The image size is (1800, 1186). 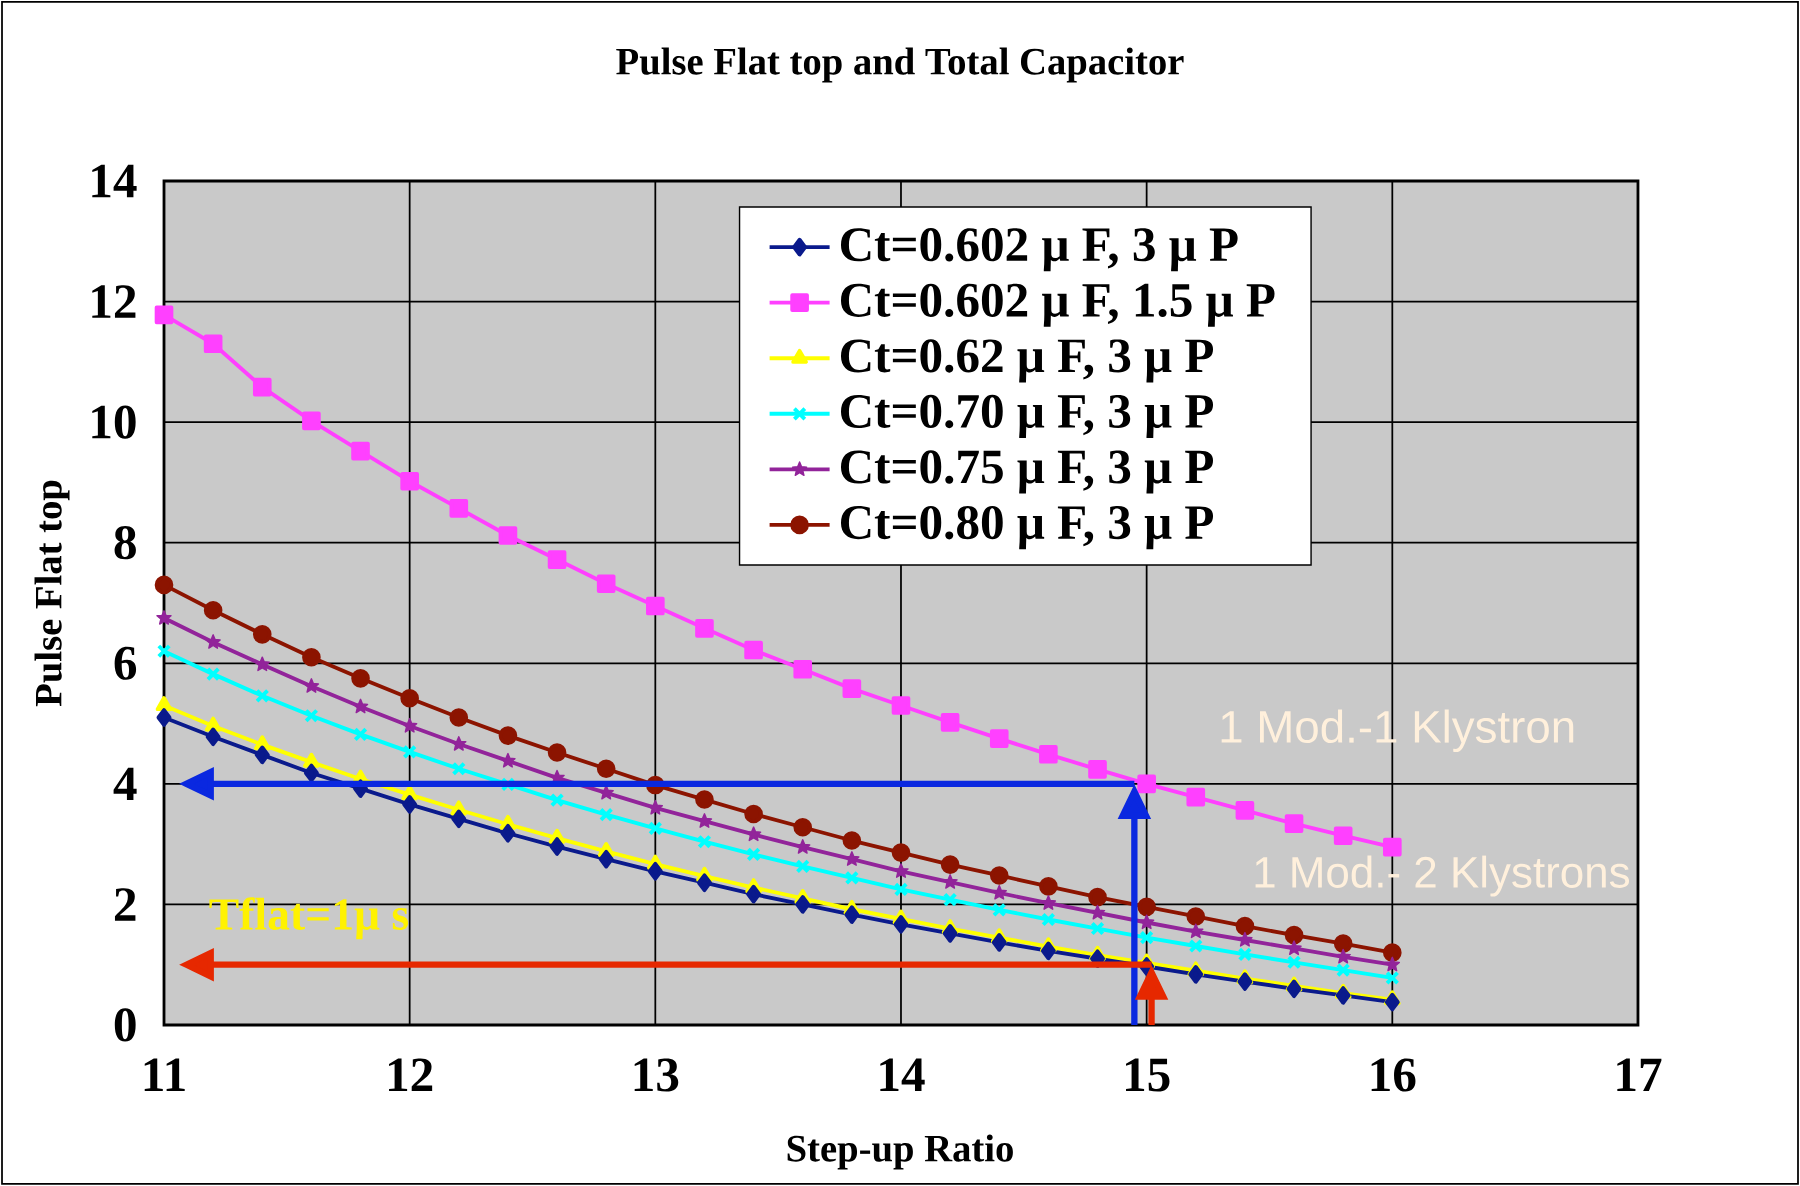 I want to click on y-tick-label: 2, so click(x=125, y=904).